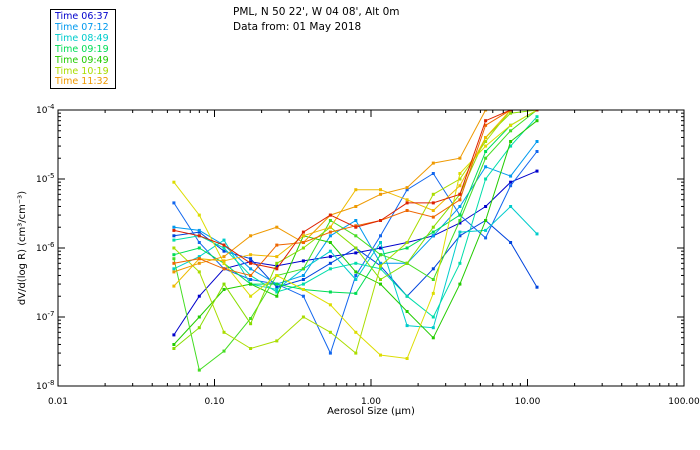  What do you see at coordinates (82, 60) in the screenshot?
I see `legend-item-5: Time 09:49` at bounding box center [82, 60].